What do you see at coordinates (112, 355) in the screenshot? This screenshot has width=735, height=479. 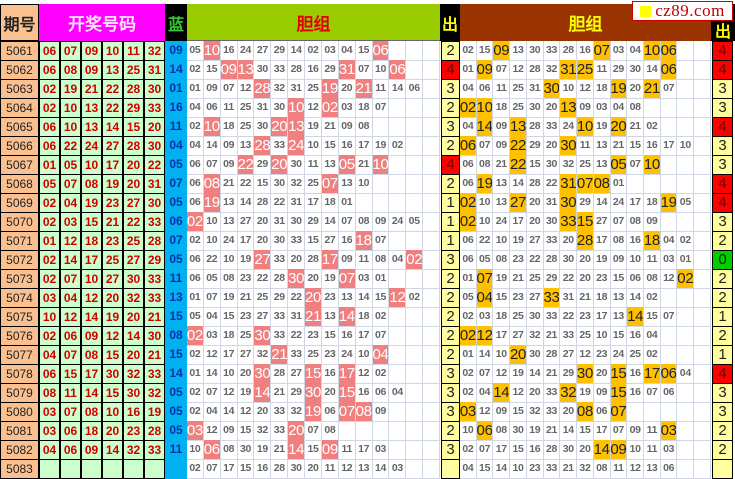 I see `draw-number: 15` at bounding box center [112, 355].